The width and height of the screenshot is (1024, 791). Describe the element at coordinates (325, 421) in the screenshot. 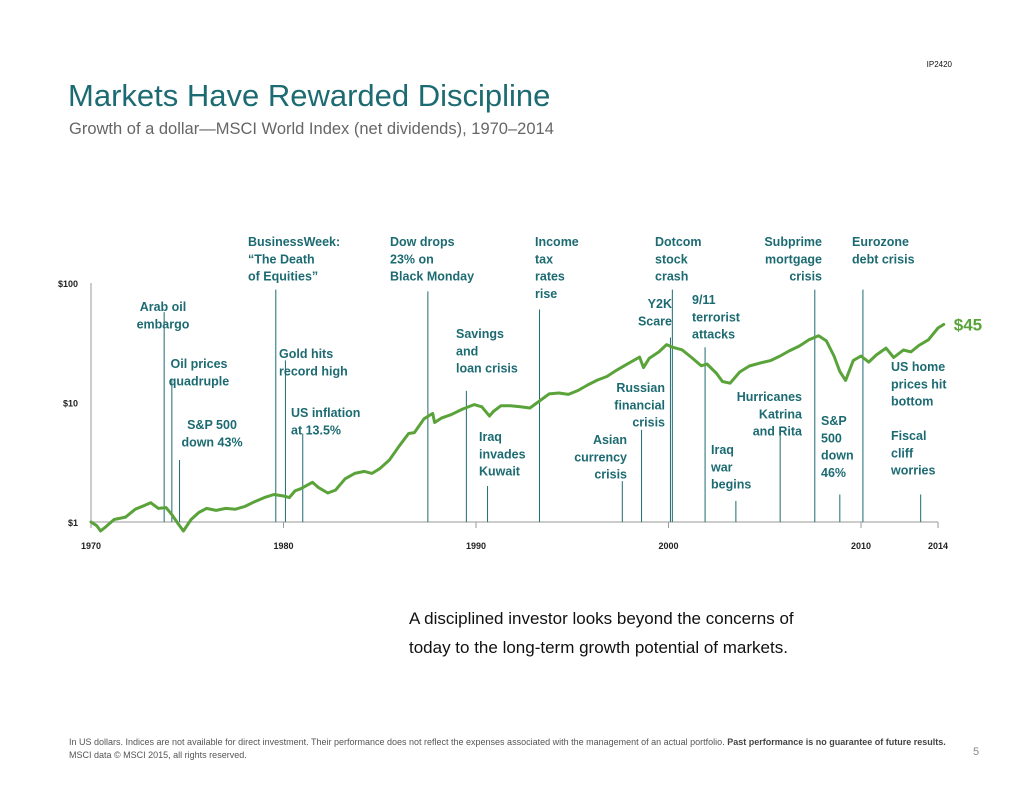

I see `event-label: US inflation at 13.5%` at that location.